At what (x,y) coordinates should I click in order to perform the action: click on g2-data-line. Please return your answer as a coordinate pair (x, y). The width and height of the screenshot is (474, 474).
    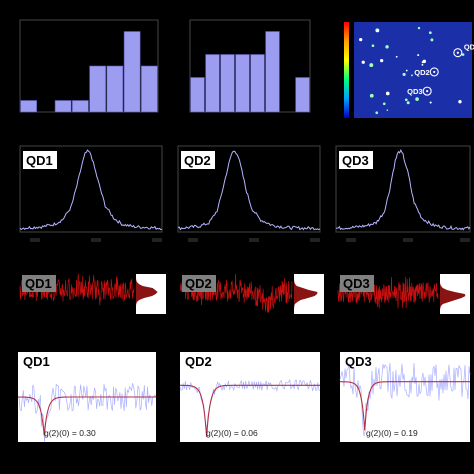
    Looking at the image, I should click on (87, 413).